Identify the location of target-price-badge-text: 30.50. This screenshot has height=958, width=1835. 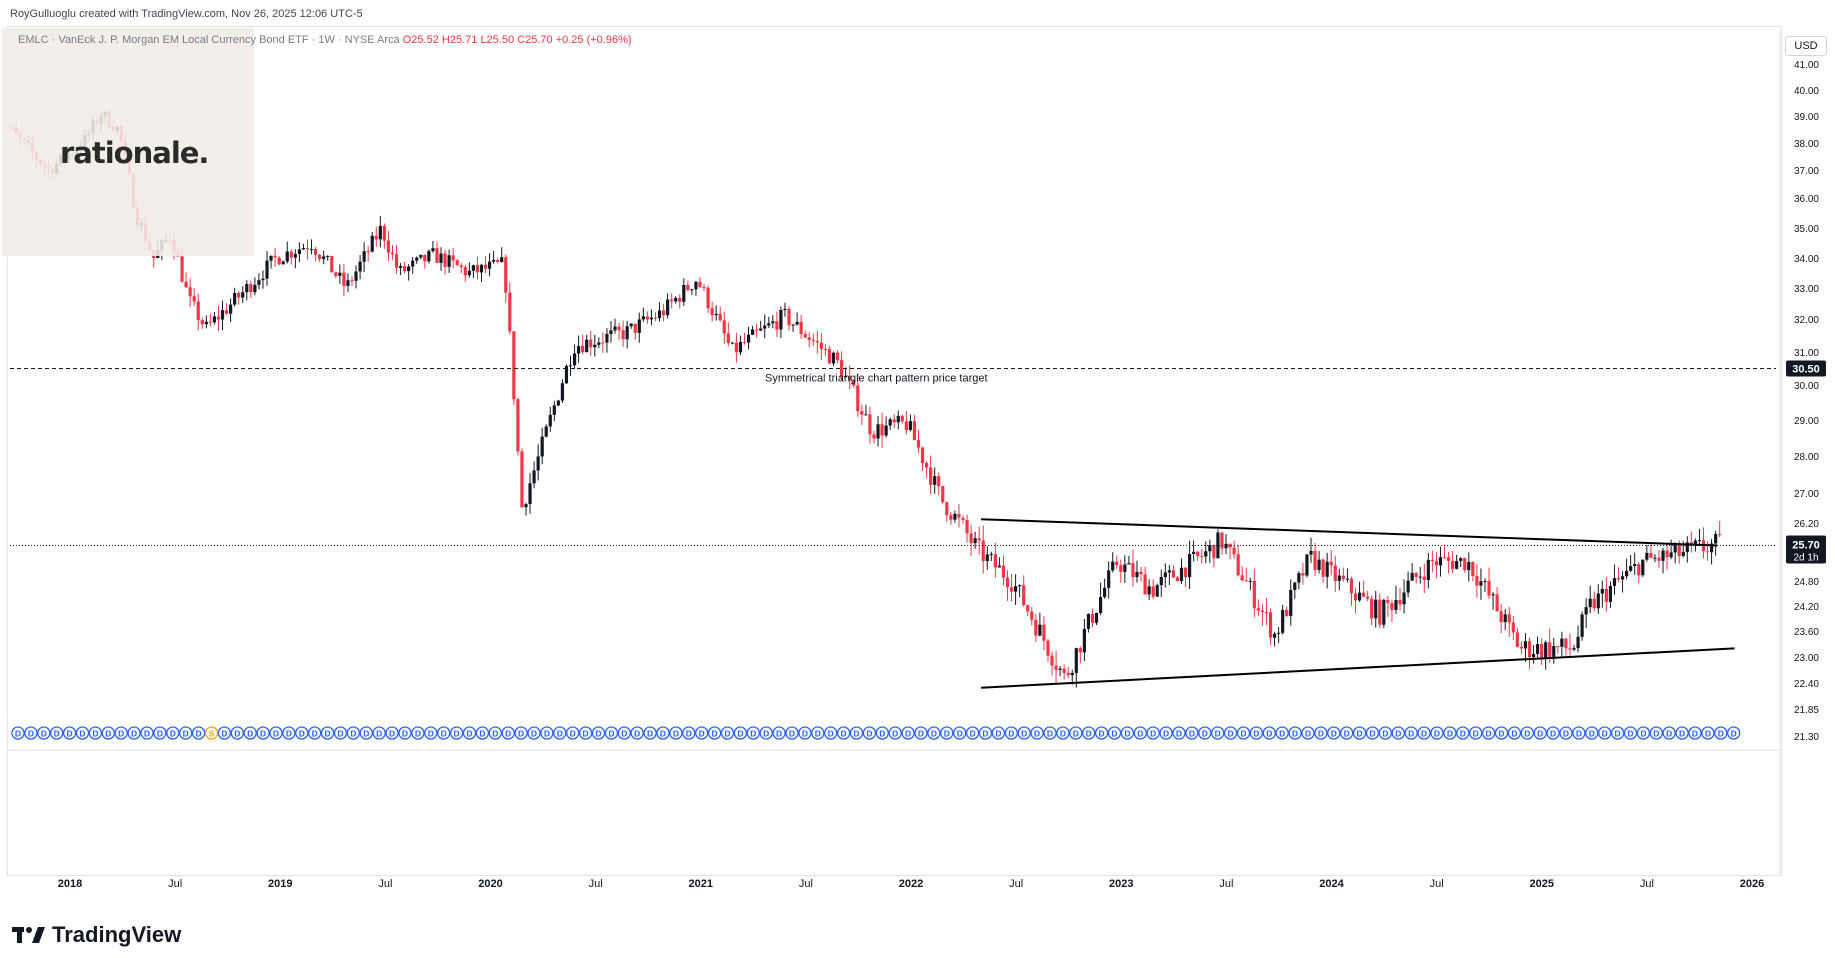
(1806, 370).